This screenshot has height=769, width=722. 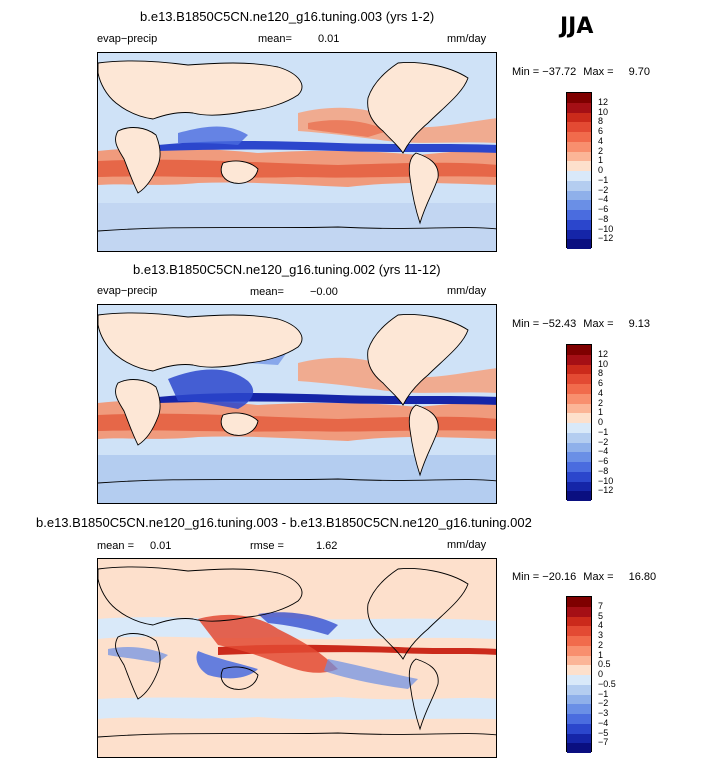 I want to click on colorbar-tick-label: −10, so click(x=606, y=228).